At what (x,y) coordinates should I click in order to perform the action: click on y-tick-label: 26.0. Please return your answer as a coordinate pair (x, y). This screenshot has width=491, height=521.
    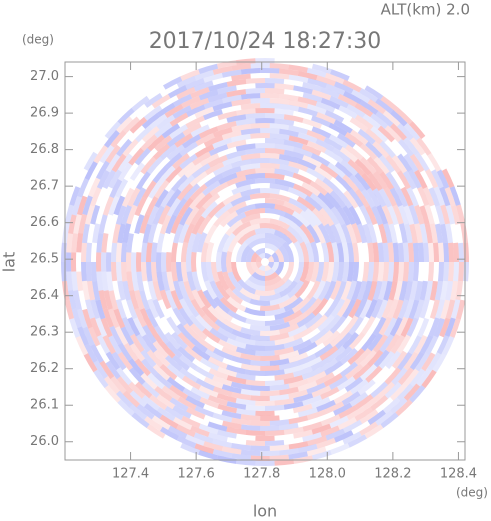
    Looking at the image, I should click on (44, 441).